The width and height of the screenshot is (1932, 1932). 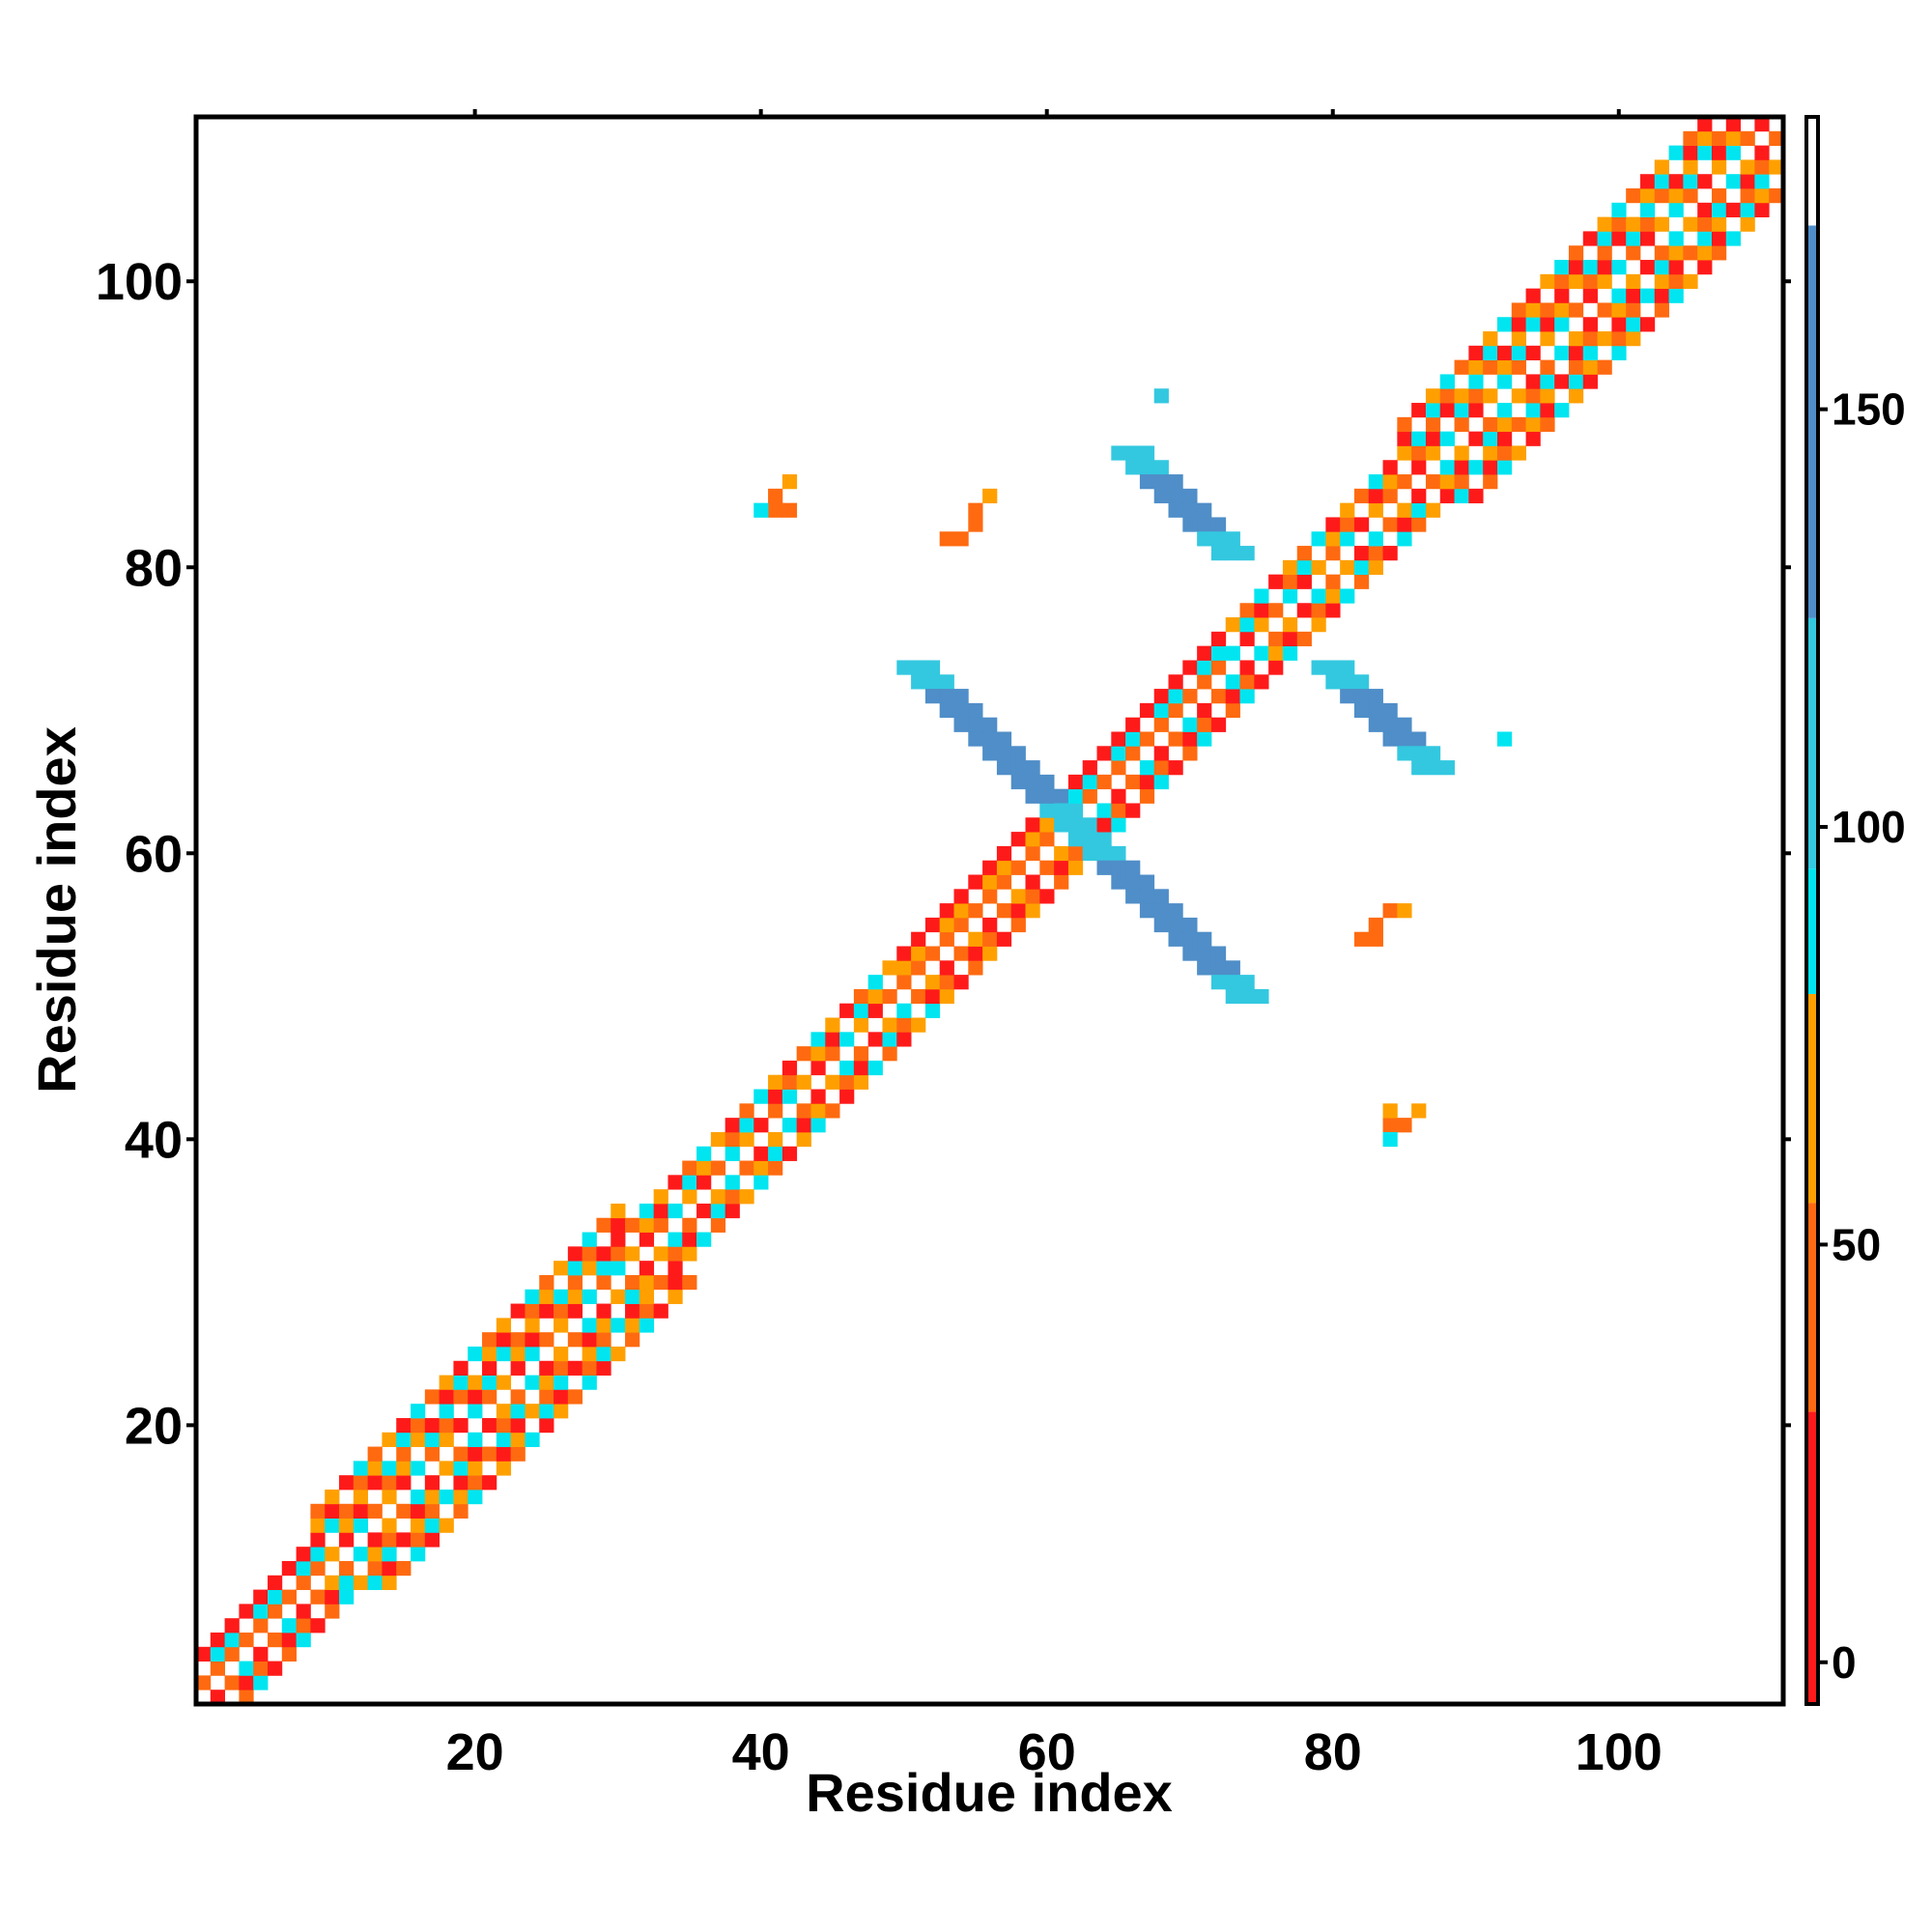 What do you see at coordinates (1619, 1752) in the screenshot?
I see `x-tick-label: 100` at bounding box center [1619, 1752].